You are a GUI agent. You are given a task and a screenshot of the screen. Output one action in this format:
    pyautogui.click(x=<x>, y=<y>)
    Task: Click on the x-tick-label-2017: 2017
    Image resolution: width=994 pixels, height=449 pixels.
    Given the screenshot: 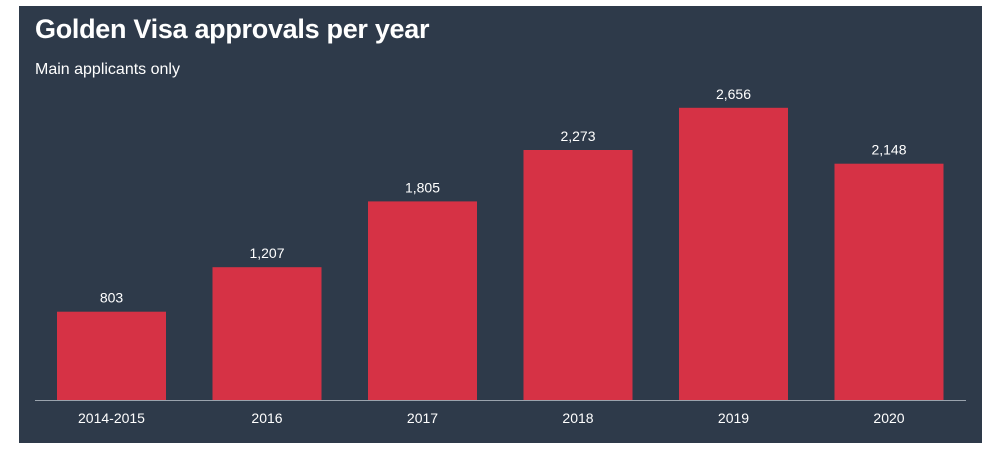 What is the action you would take?
    pyautogui.click(x=422, y=418)
    